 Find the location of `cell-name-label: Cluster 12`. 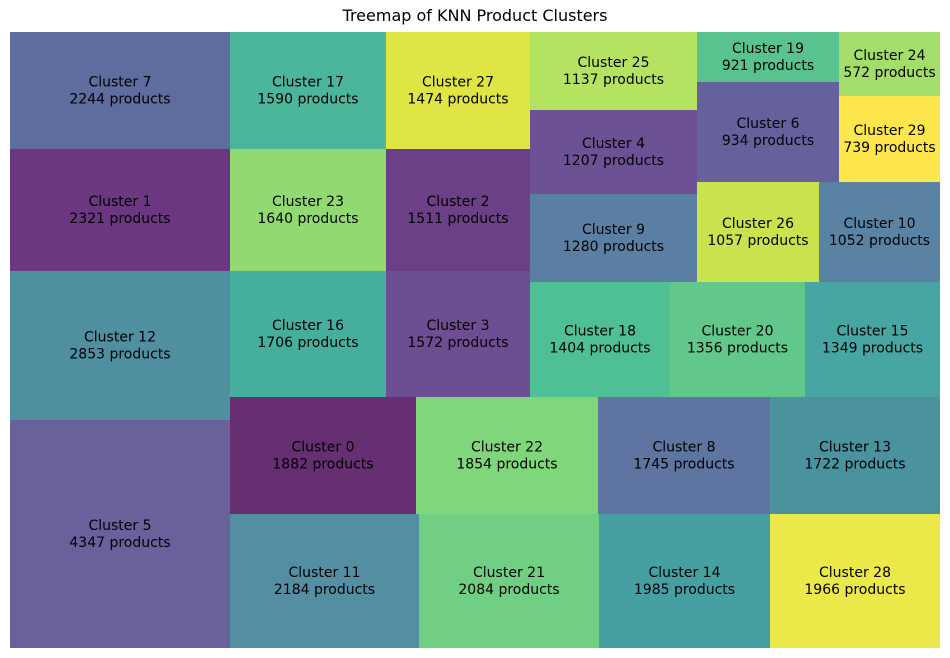

cell-name-label: Cluster 12 is located at coordinates (120, 338).